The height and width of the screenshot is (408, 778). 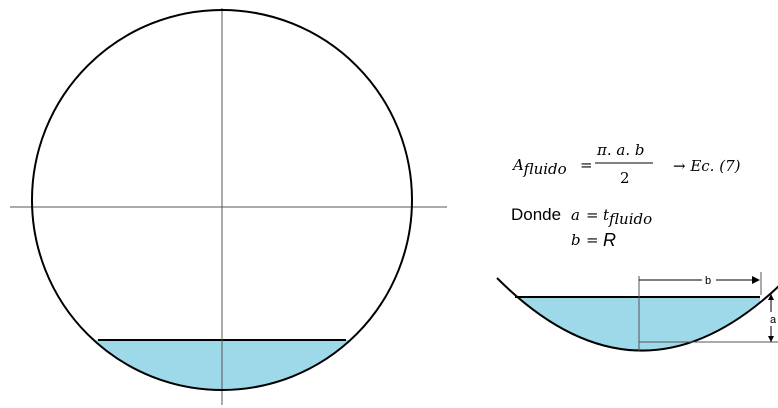 What do you see at coordinates (576, 240) in the screenshot?
I see `def-b-var: b` at bounding box center [576, 240].